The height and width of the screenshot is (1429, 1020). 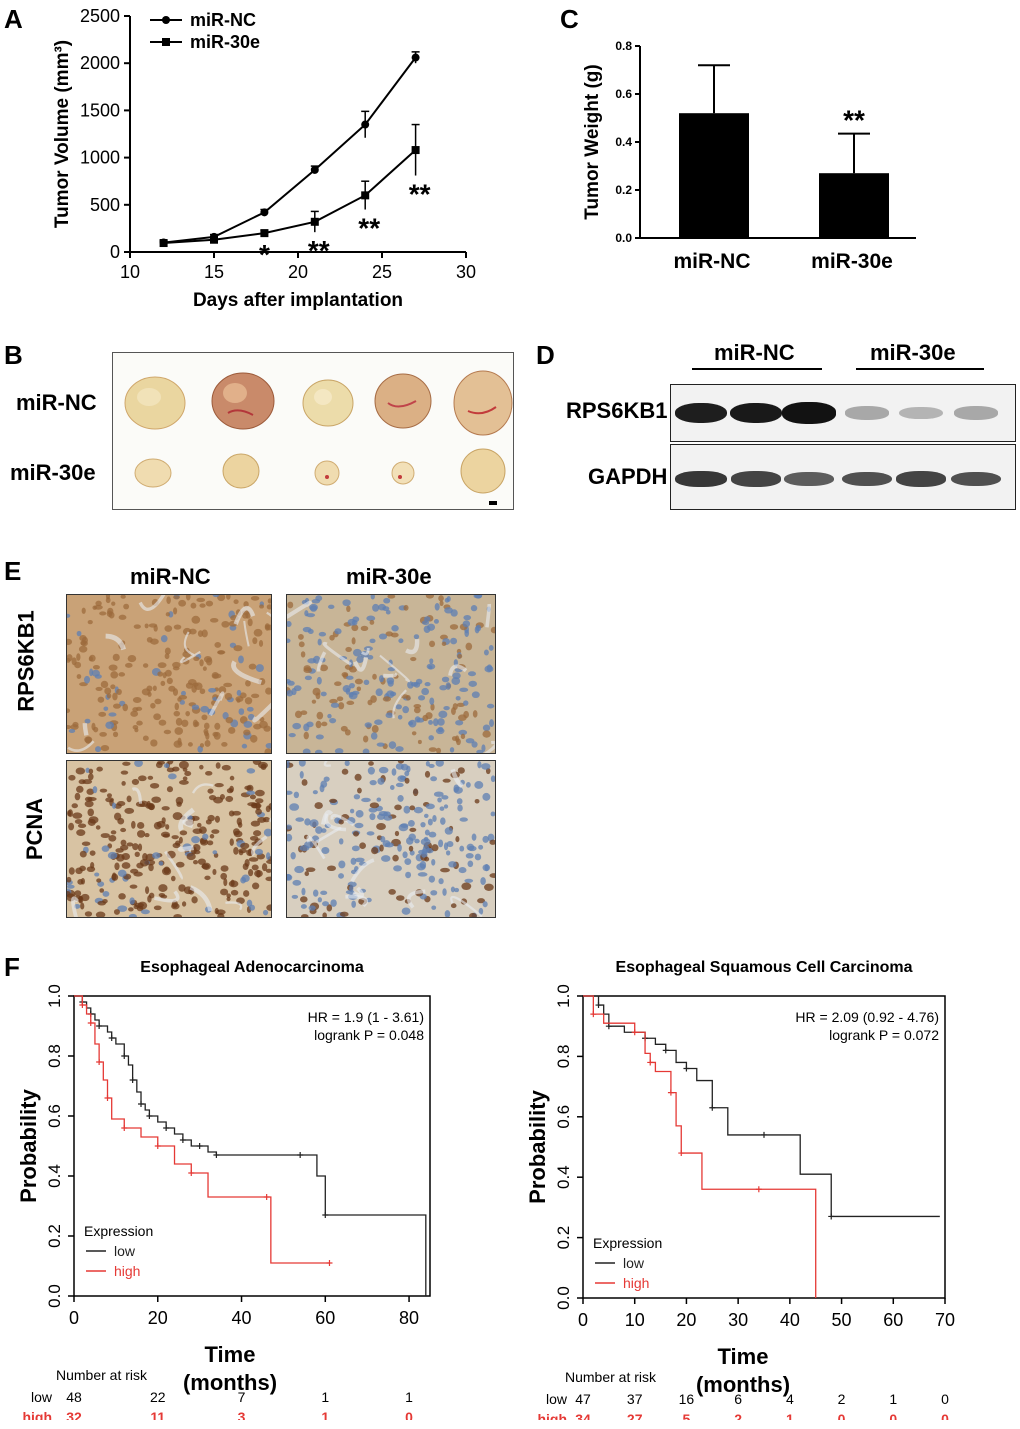 I want to click on risk-value: 27, so click(x=635, y=1415).